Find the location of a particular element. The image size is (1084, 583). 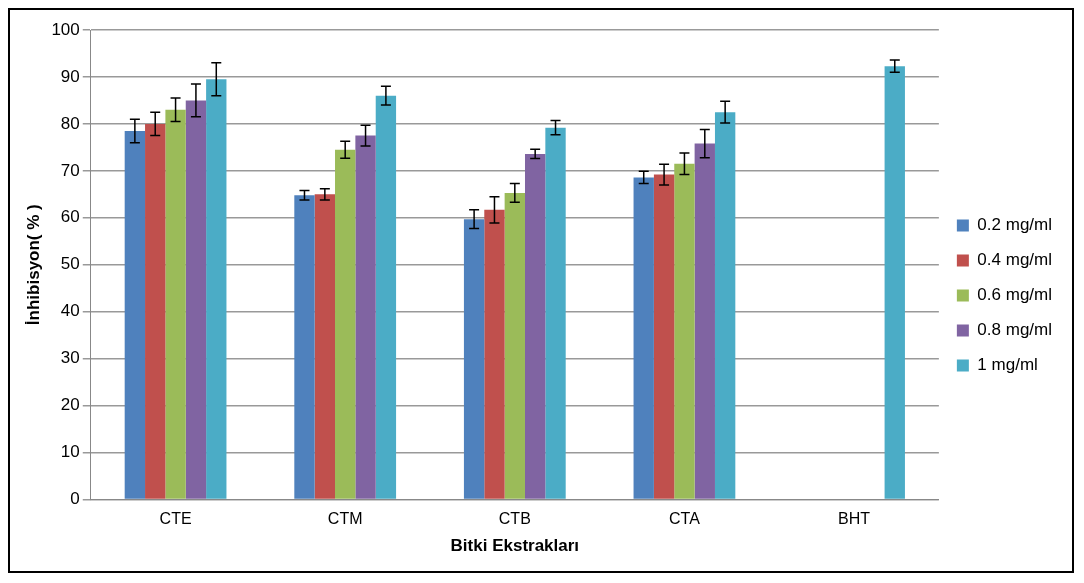

x-tick-label: BHT is located at coordinates (854, 519).